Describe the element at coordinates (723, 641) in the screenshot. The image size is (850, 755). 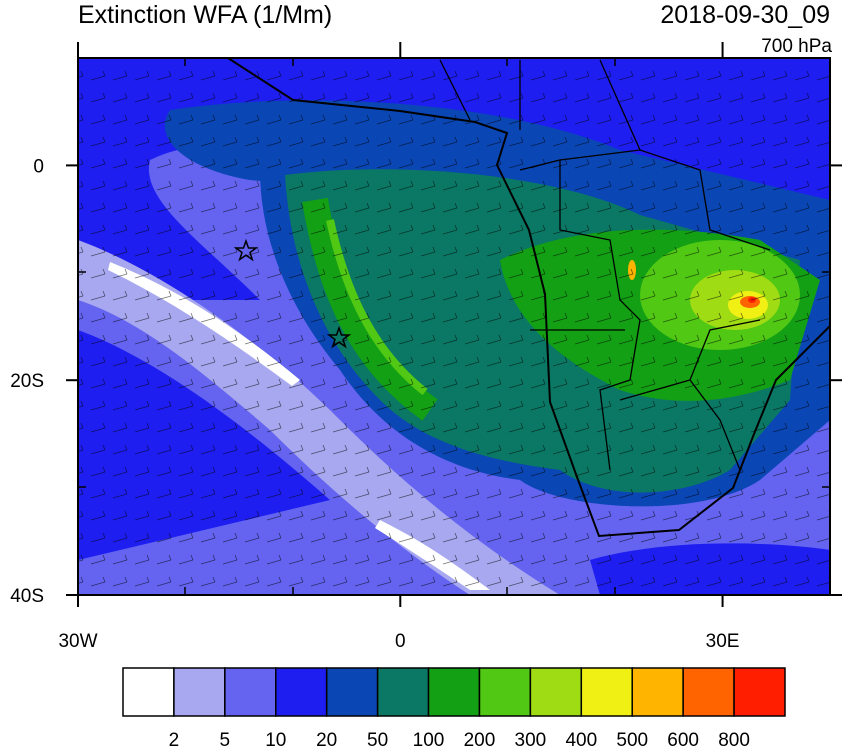
I see `x-tick-label: 30E` at that location.